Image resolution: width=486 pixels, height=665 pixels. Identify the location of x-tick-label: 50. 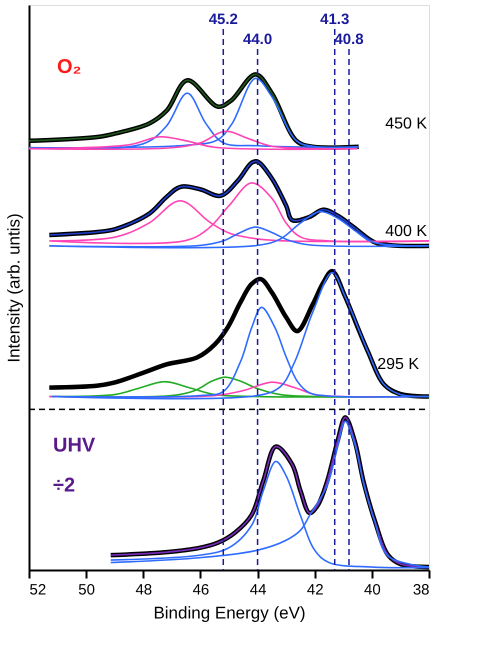
(86, 590).